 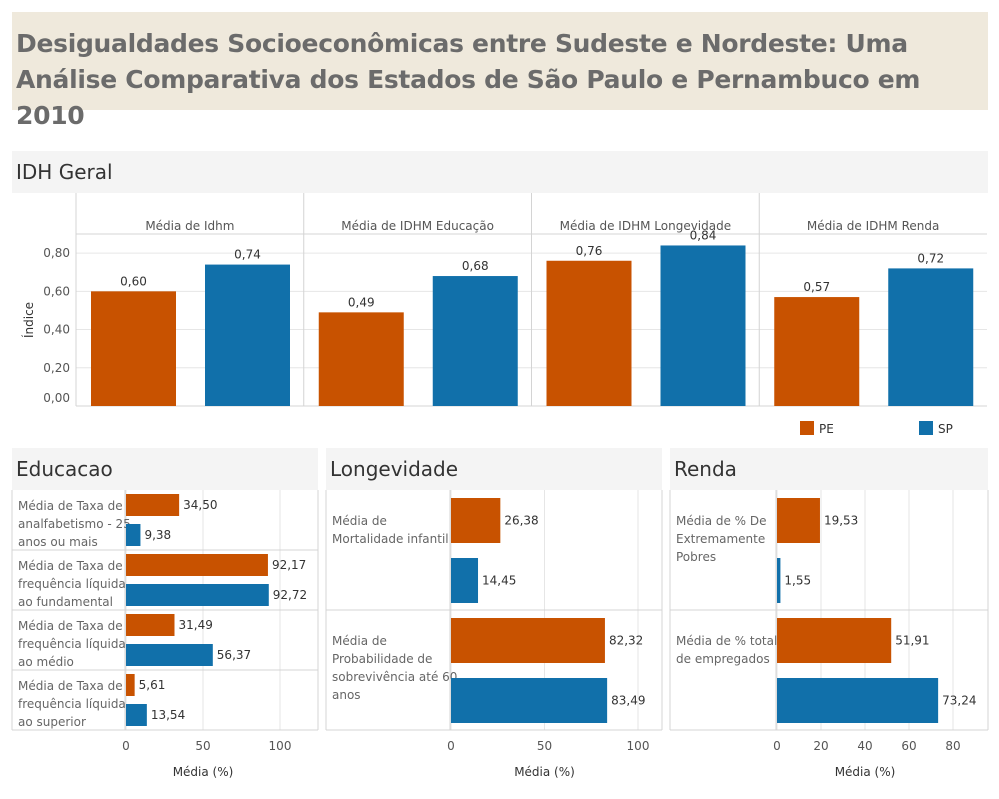 What do you see at coordinates (56, 291) in the screenshot?
I see `idh-y-tick-label: 0,60` at bounding box center [56, 291].